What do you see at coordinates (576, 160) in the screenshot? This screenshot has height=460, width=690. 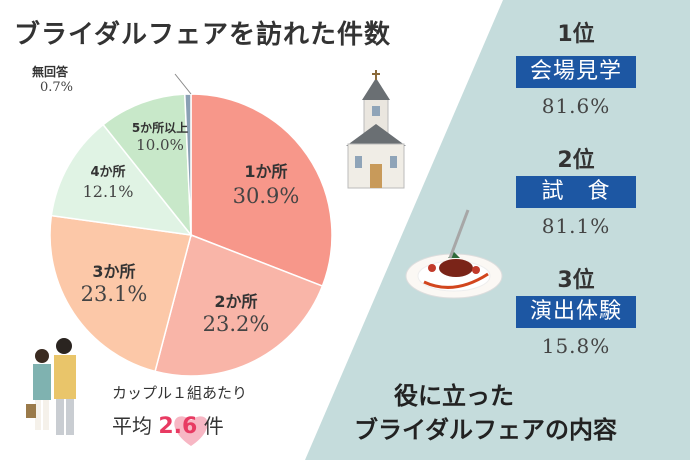 I see `rank-2-title: 2位` at bounding box center [576, 160].